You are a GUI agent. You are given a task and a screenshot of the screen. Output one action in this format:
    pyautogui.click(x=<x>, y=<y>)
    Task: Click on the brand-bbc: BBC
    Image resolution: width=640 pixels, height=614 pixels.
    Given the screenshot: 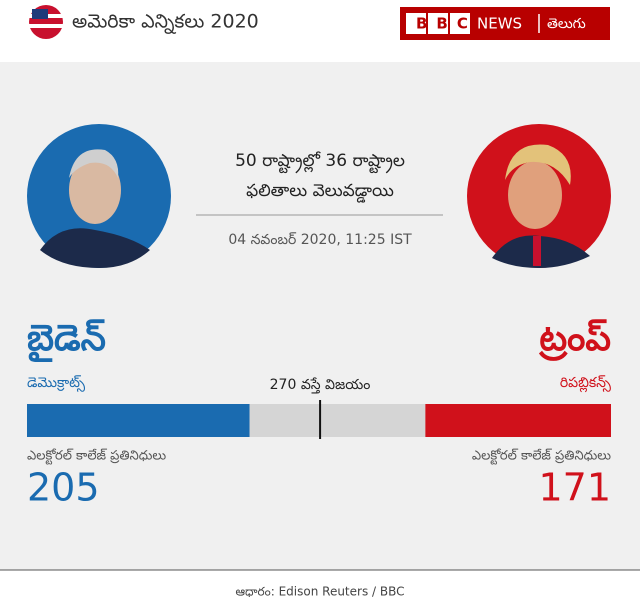 What is the action you would take?
    pyautogui.click(x=446, y=24)
    